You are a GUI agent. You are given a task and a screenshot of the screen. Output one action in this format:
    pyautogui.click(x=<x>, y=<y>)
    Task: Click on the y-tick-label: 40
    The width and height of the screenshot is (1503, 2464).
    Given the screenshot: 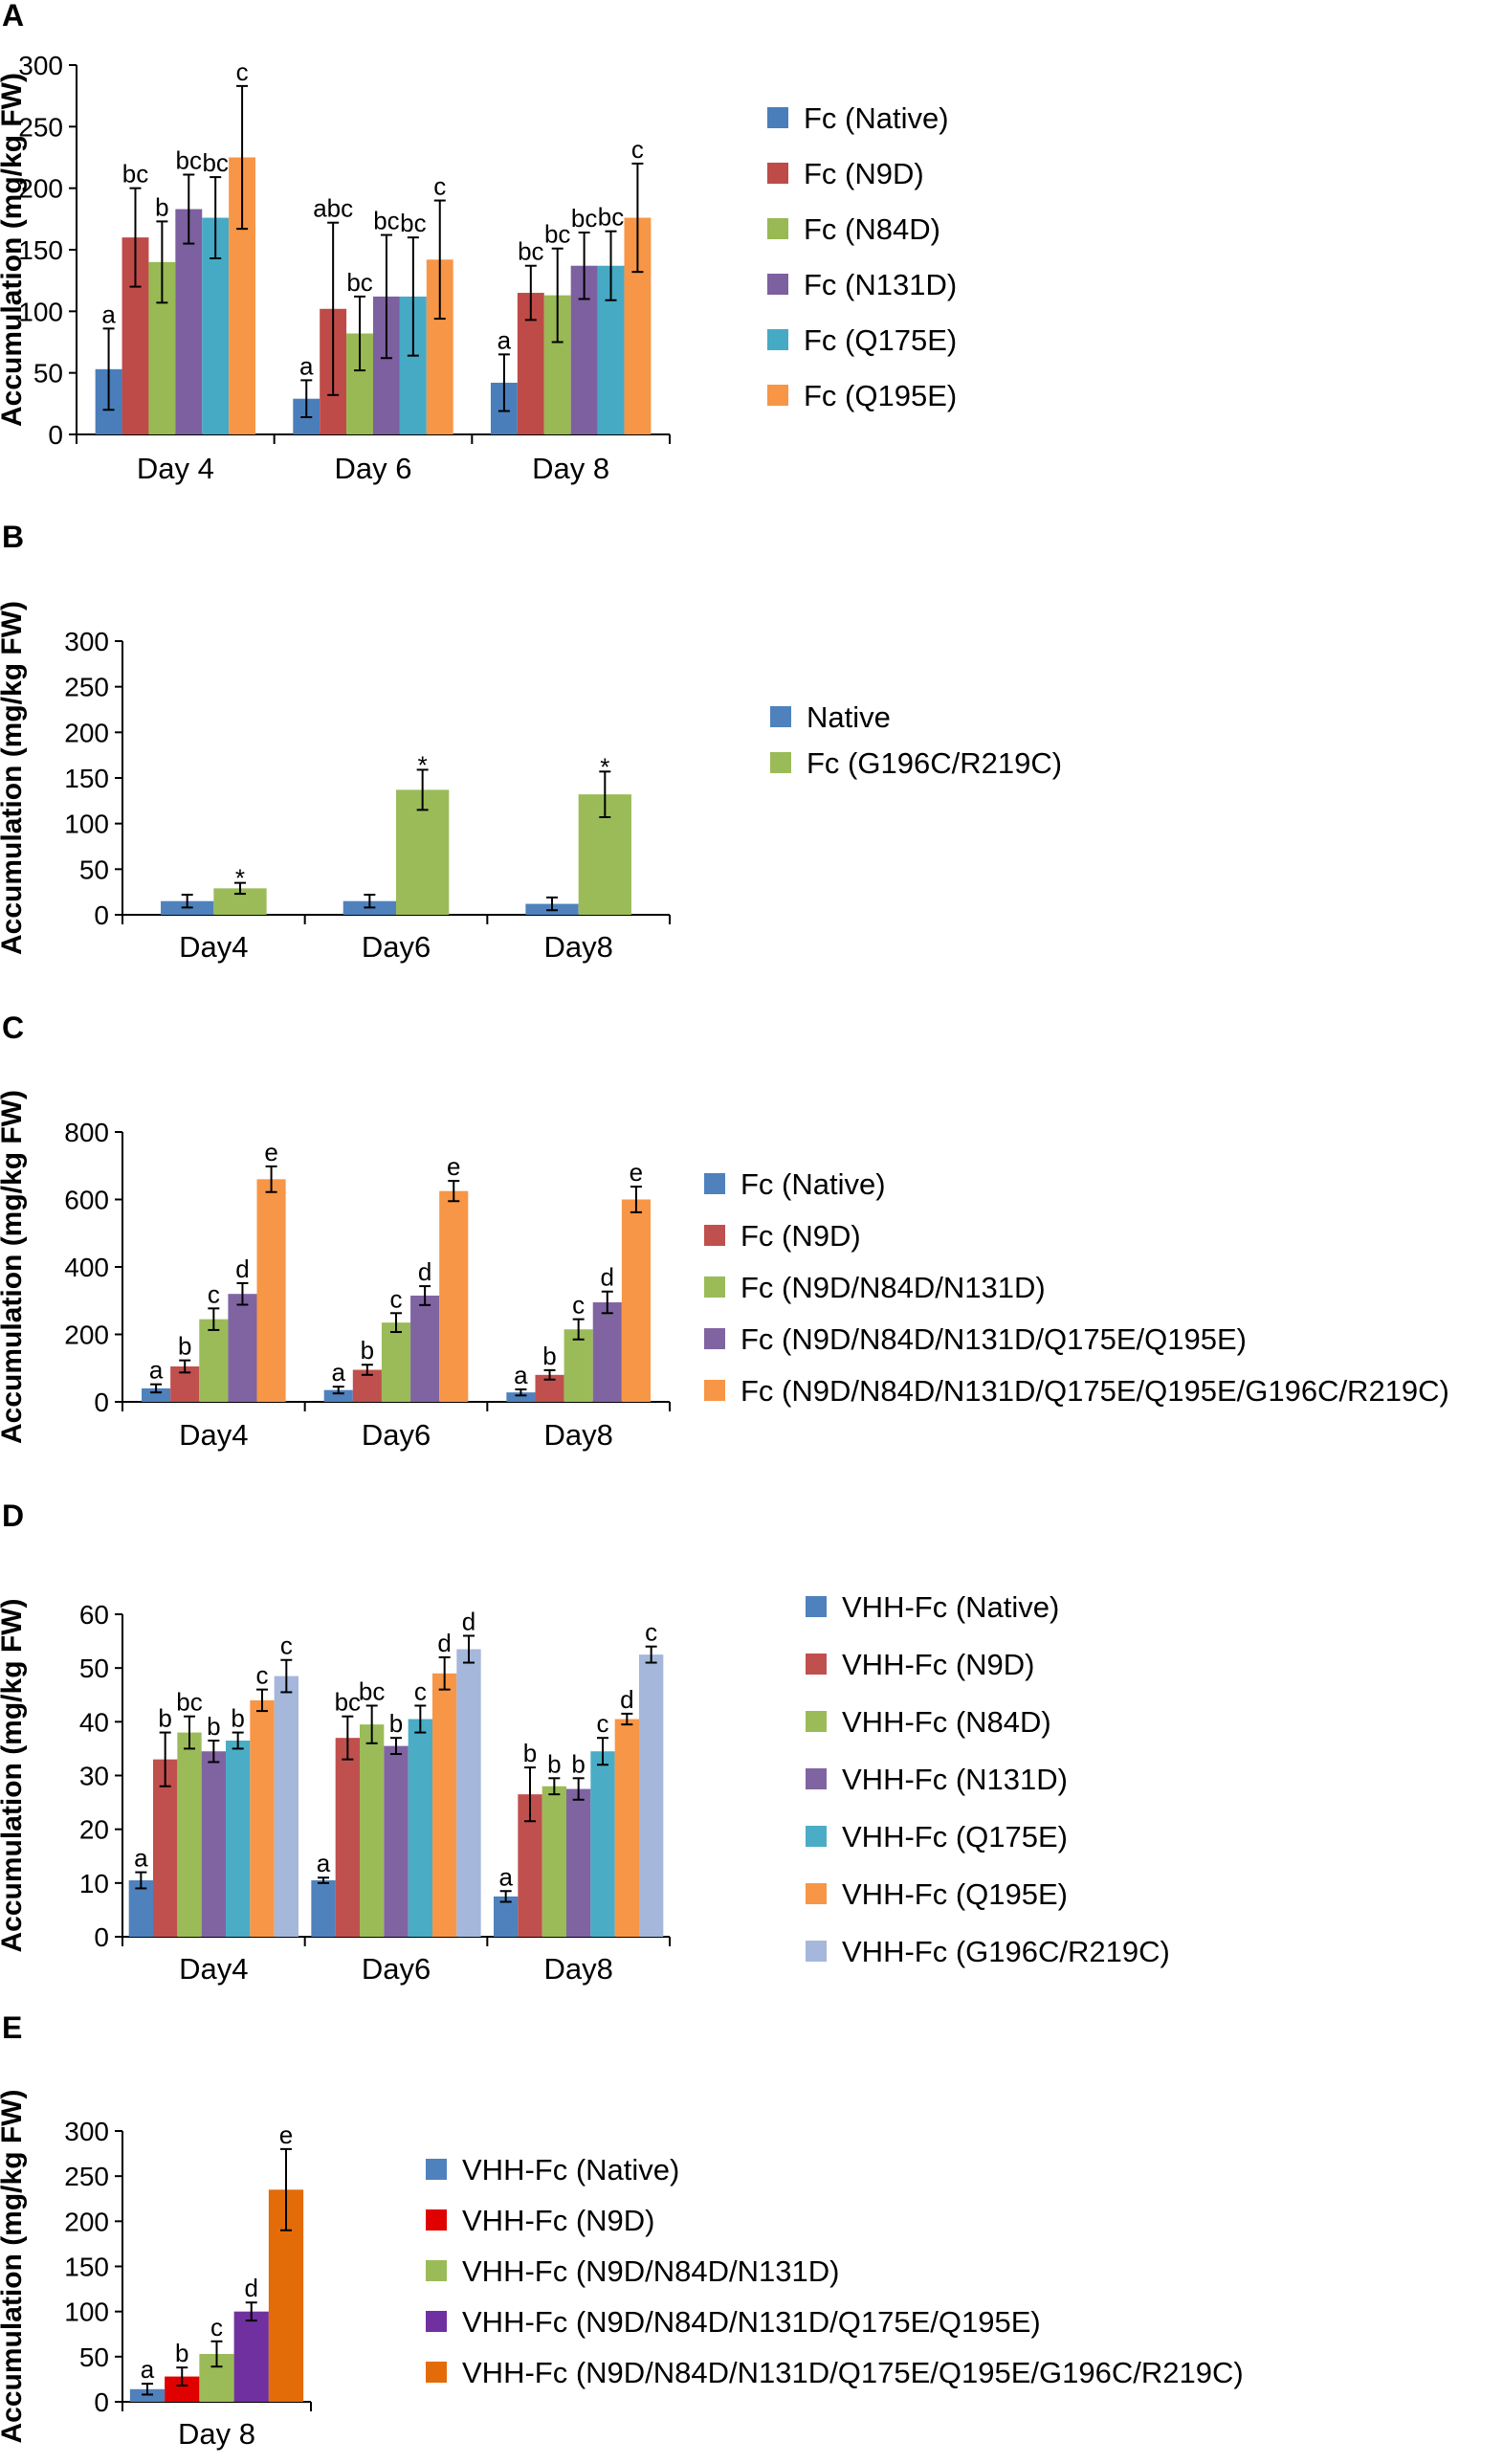 What is the action you would take?
    pyautogui.click(x=94, y=1722)
    